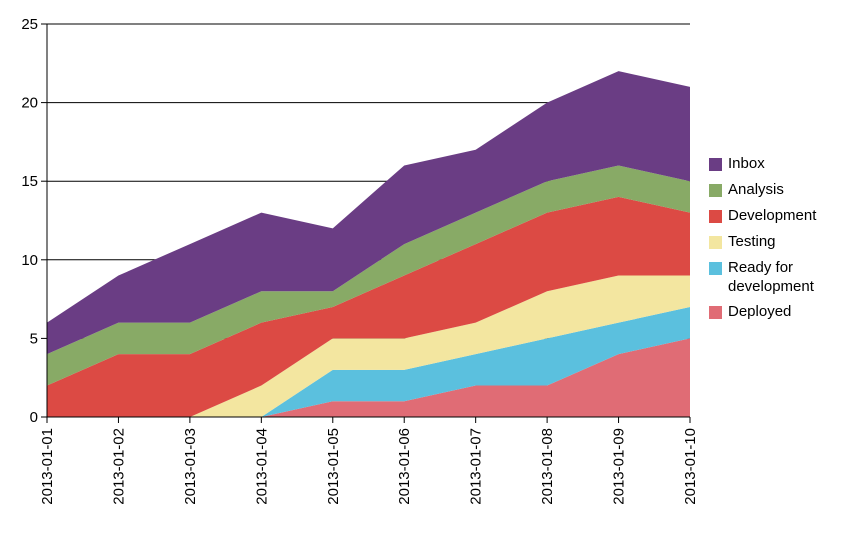 The image size is (844, 560). Describe the element at coordinates (29, 103) in the screenshot. I see `y-tick-label-20: 20` at that location.